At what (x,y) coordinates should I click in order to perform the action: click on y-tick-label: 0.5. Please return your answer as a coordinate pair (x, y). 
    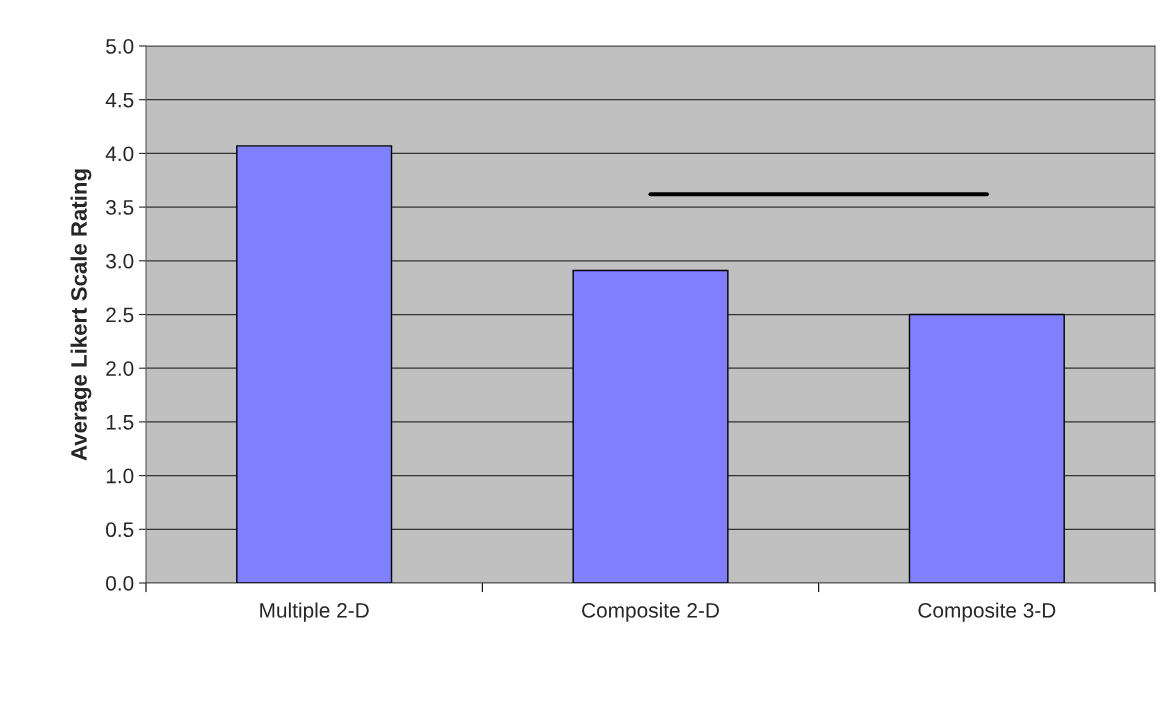
    Looking at the image, I should click on (120, 530).